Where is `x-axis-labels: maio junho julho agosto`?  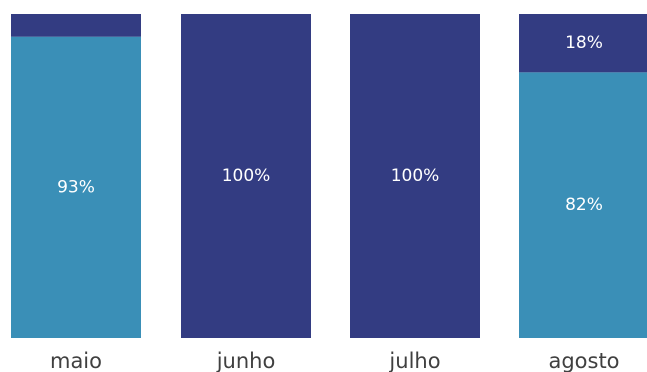 x-axis-labels: maio junho julho agosto is located at coordinates (335, 360).